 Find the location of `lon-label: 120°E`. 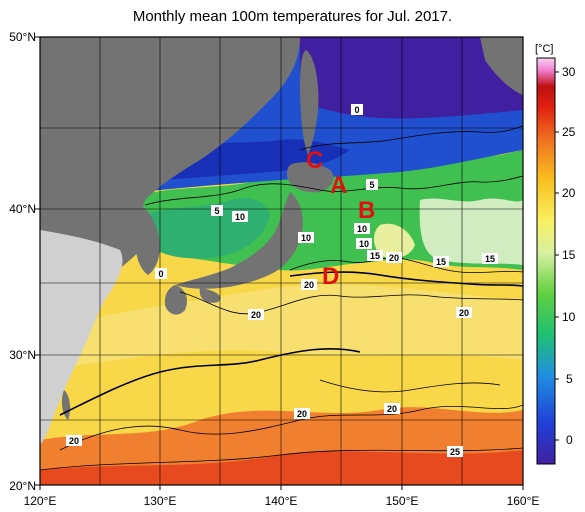

lon-label: 120°E is located at coordinates (40, 501).